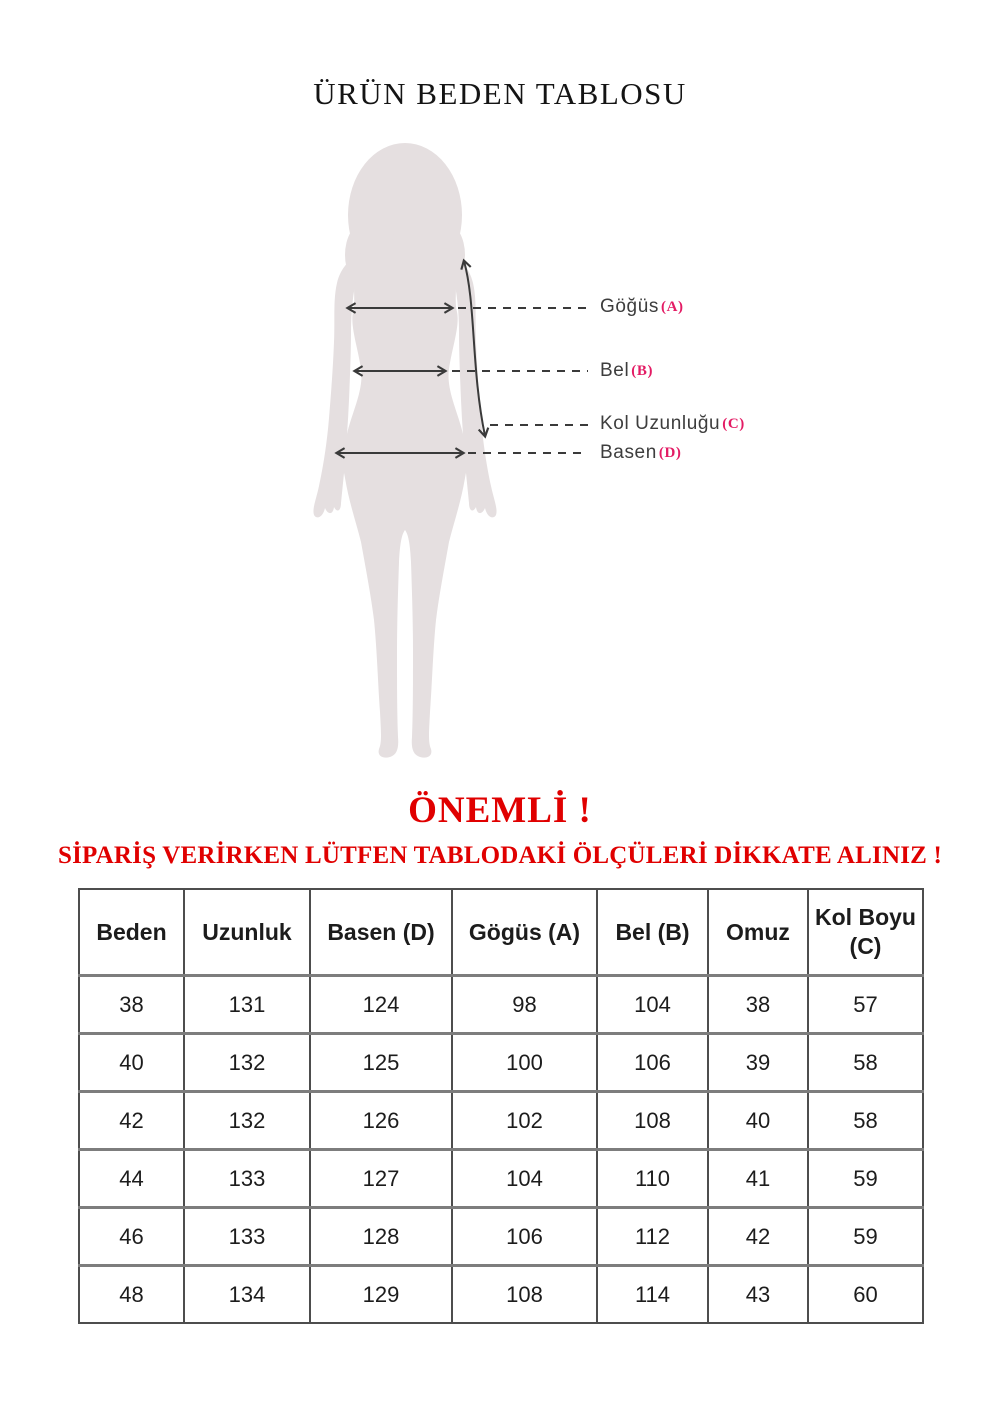 The width and height of the screenshot is (1000, 1414). Describe the element at coordinates (247, 1294) in the screenshot. I see `table-cell: 134` at that location.